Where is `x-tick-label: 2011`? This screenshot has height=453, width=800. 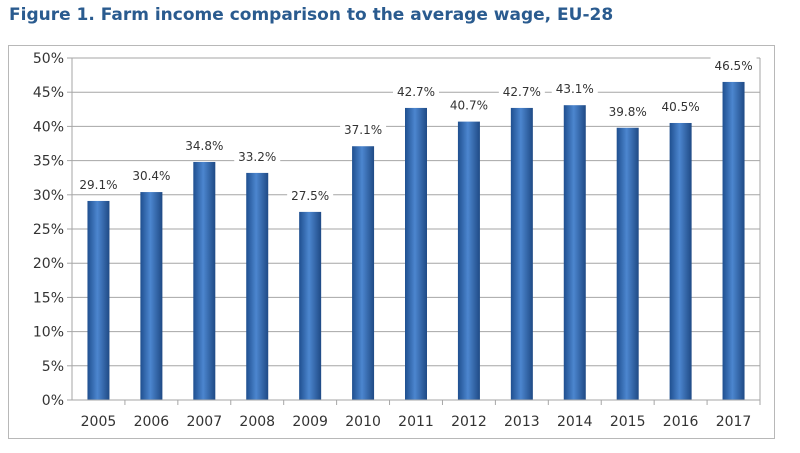 x-tick-label: 2011 is located at coordinates (416, 422).